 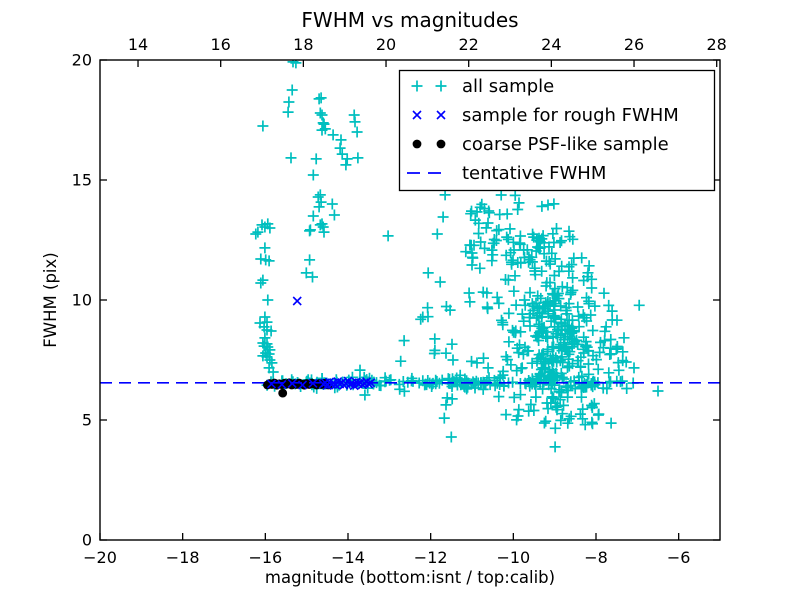 I want to click on top-tick-label: 28, so click(x=717, y=44).